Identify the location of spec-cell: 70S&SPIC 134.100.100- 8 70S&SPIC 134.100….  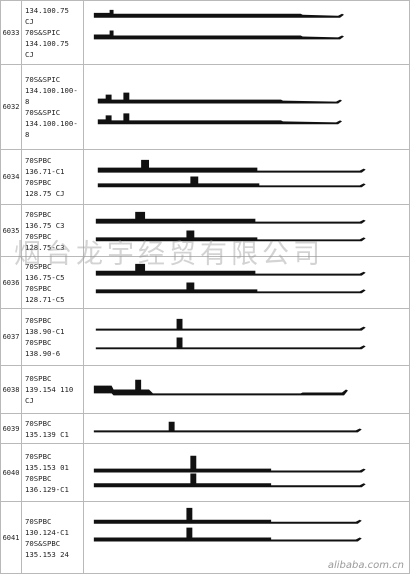
(52, 107).